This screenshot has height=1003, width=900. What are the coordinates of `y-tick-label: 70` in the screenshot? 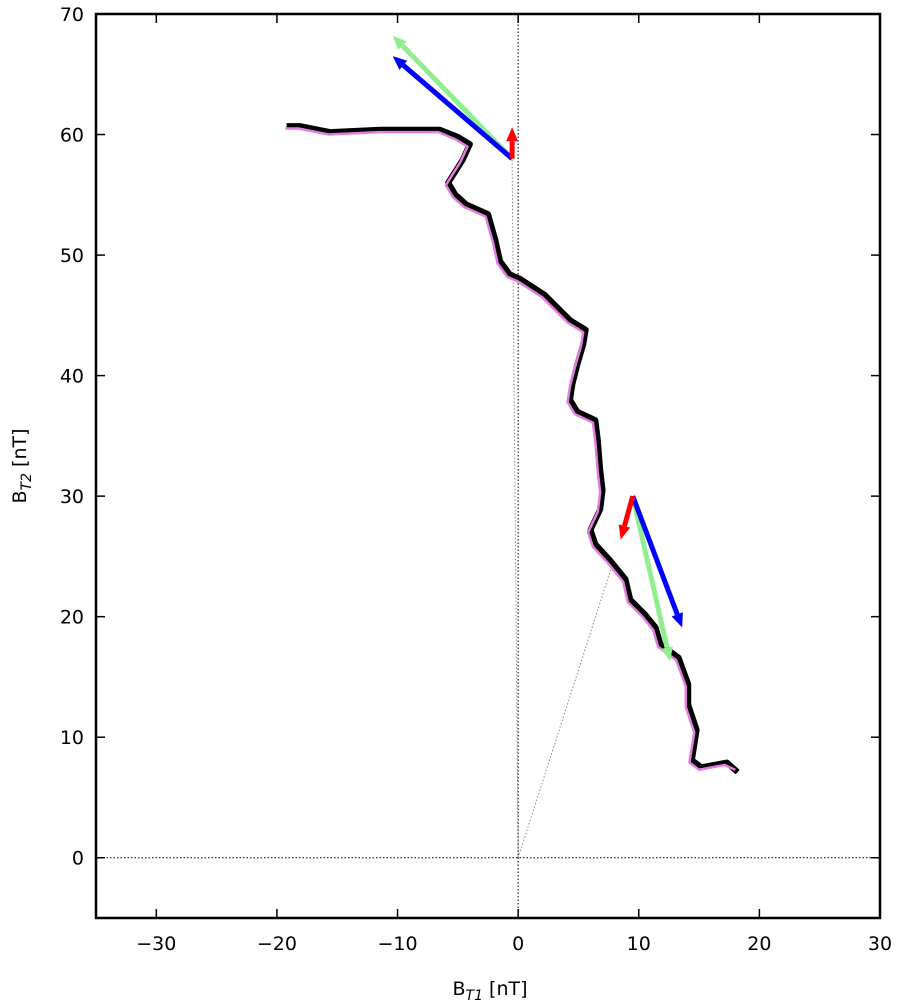 It's located at (72, 15).